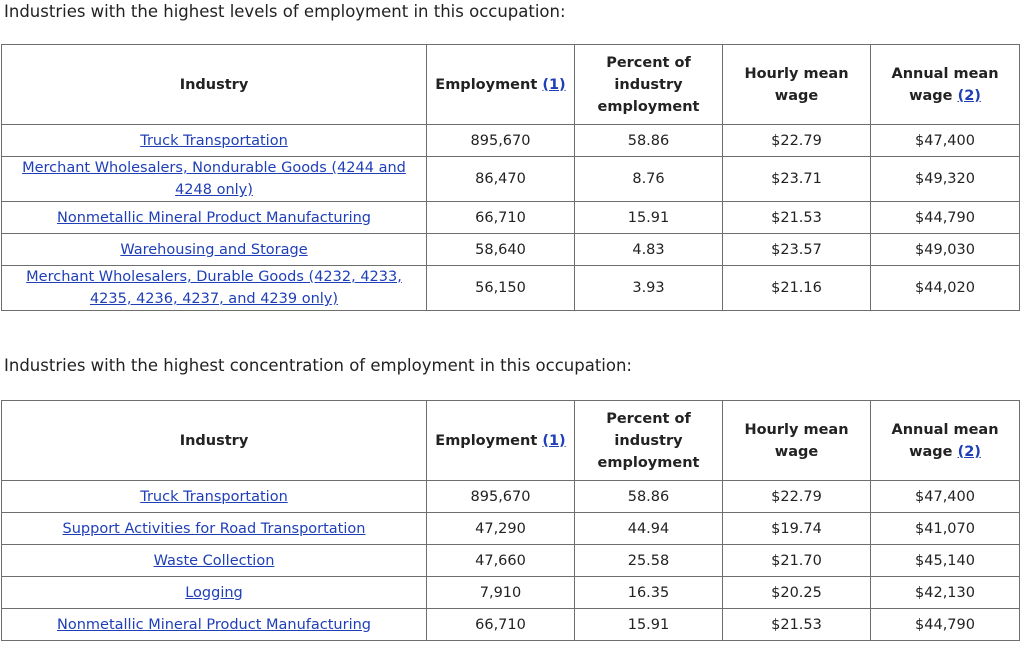  I want to click on cell-hourly: $23.71, so click(796, 179).